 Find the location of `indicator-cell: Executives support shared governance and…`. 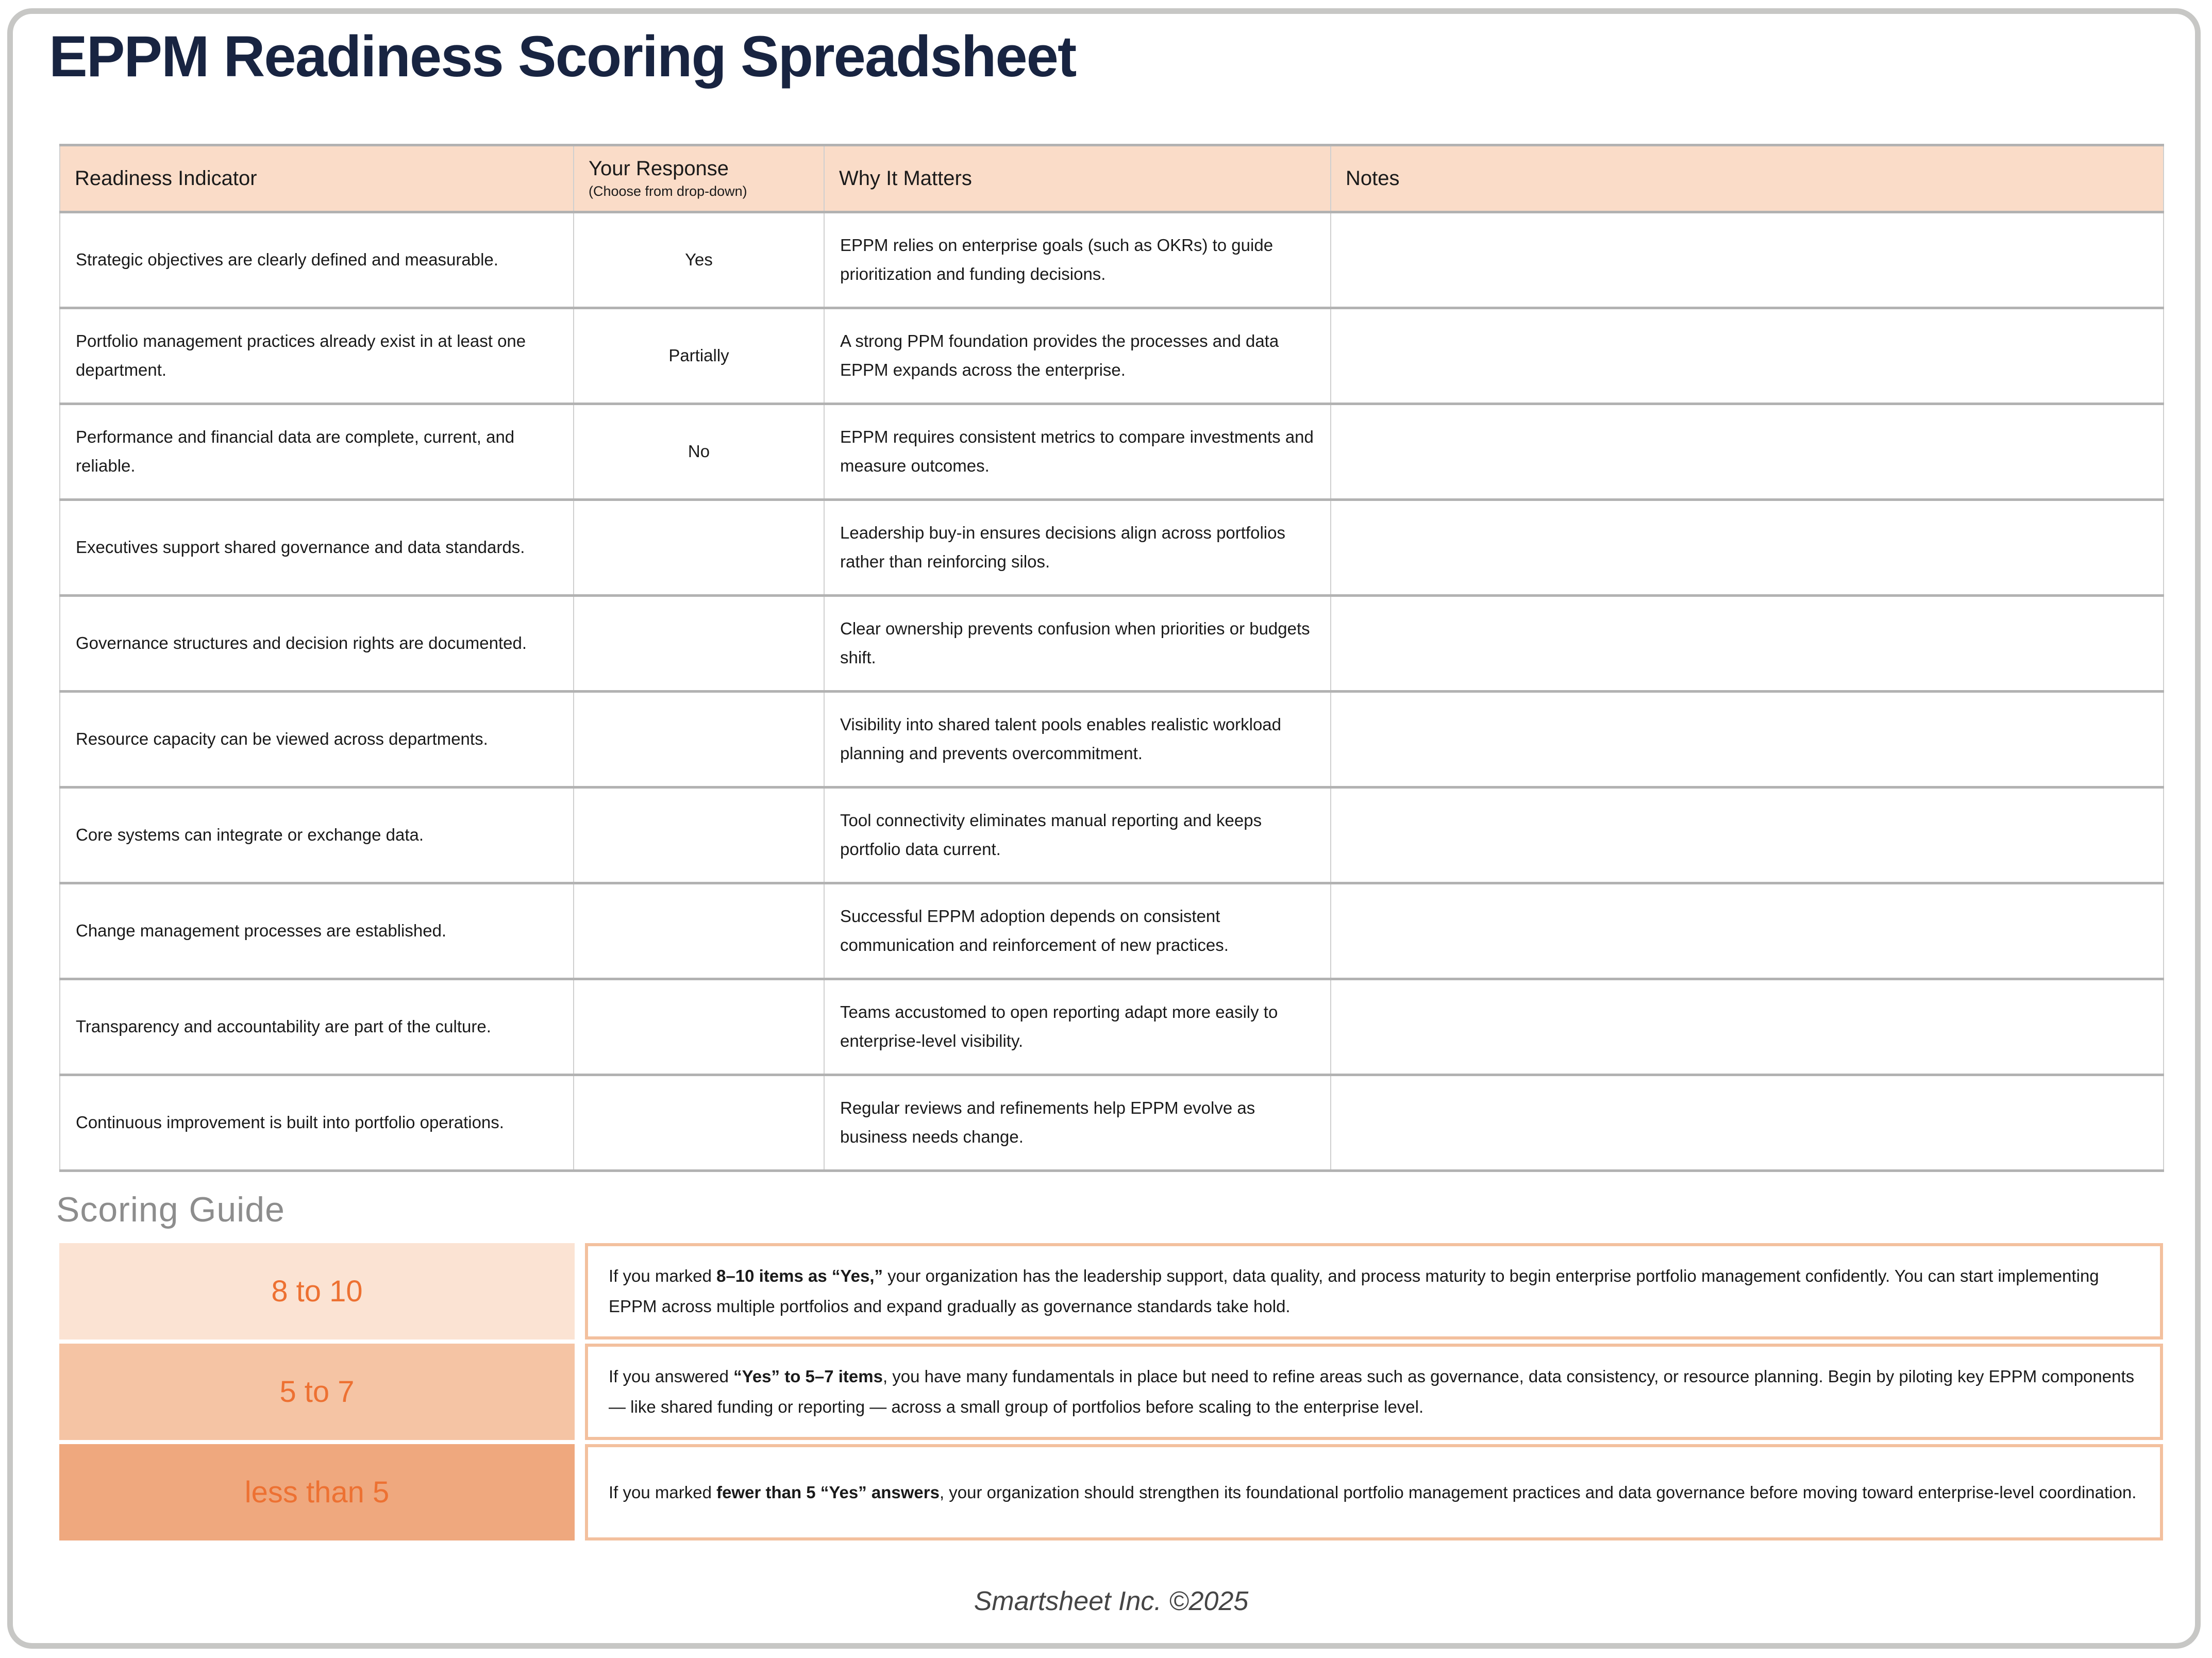

indicator-cell: Executives support shared governance and… is located at coordinates (316, 547).